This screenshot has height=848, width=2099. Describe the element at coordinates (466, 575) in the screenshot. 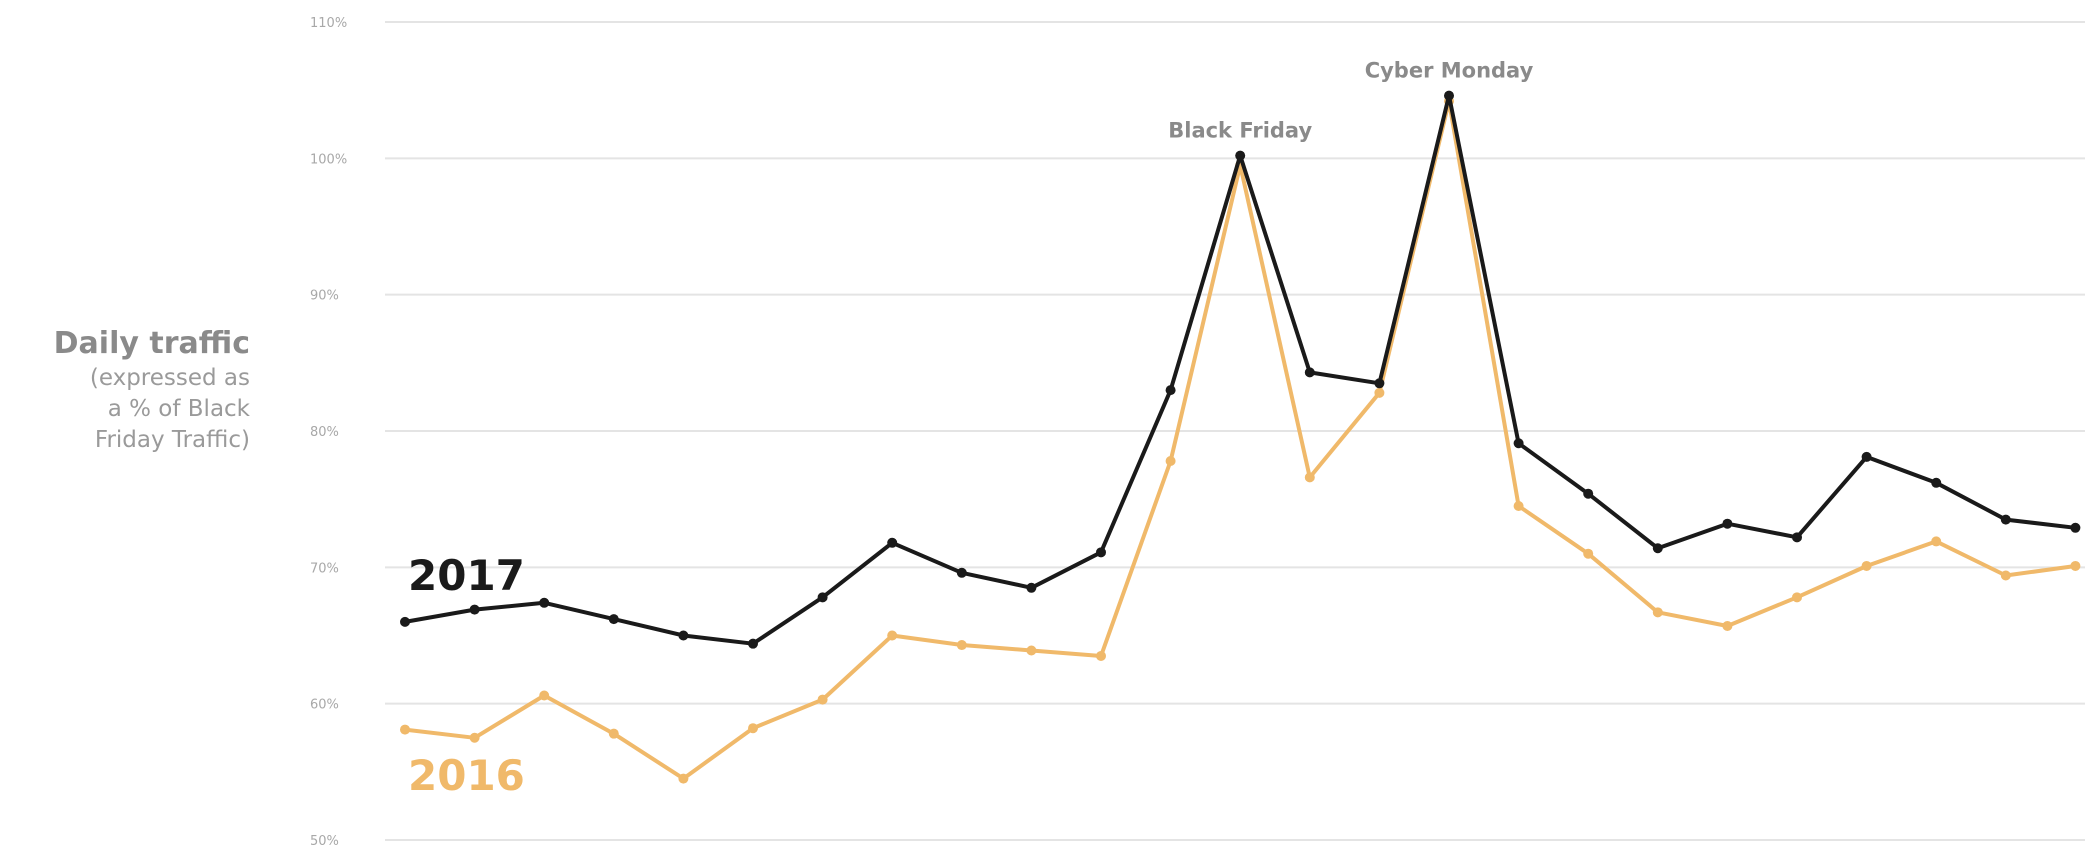

I see `series-label-2017: 2017` at that location.